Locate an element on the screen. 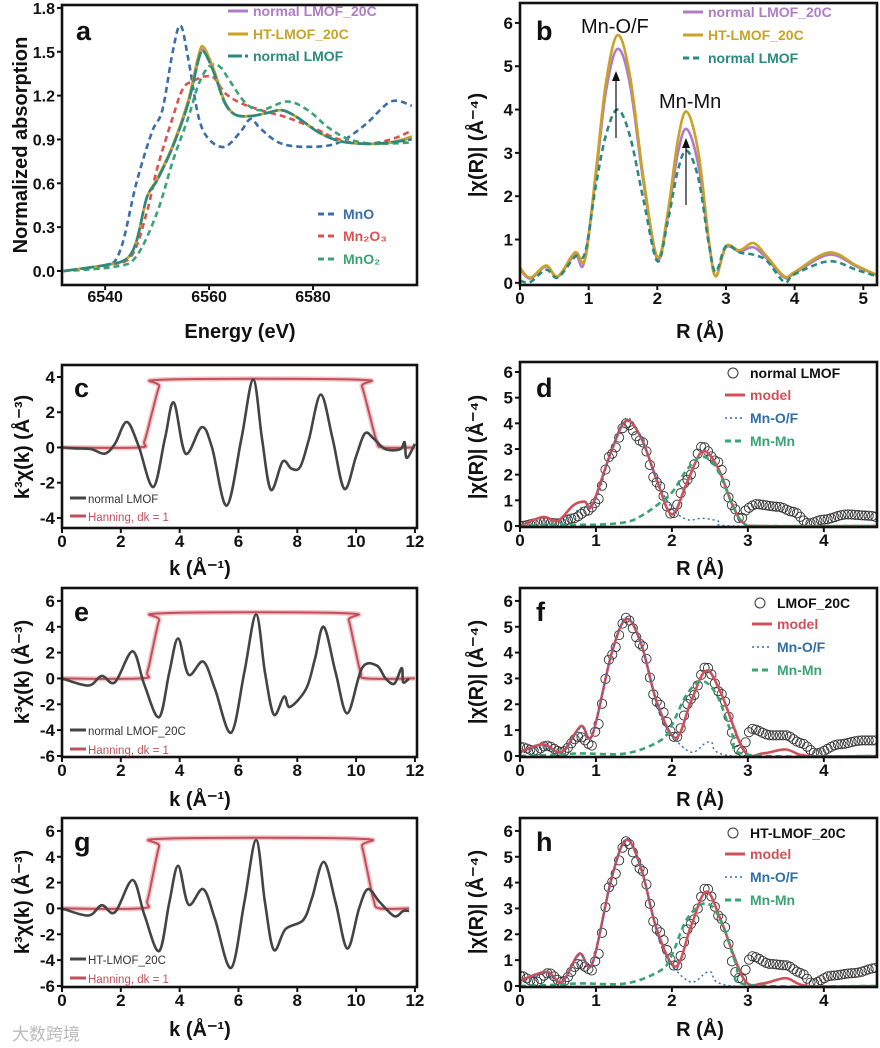 The width and height of the screenshot is (880, 1048). series-line-ht-lmof-20c is located at coordinates (236, 904).